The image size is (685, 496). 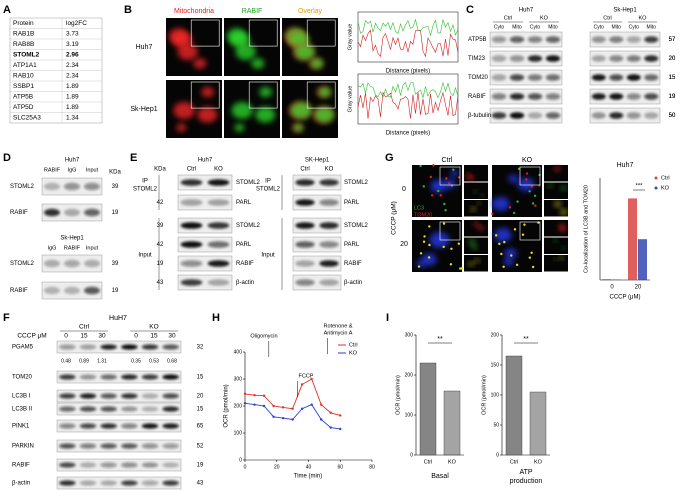 I want to click on significance: **, so click(x=440, y=339).